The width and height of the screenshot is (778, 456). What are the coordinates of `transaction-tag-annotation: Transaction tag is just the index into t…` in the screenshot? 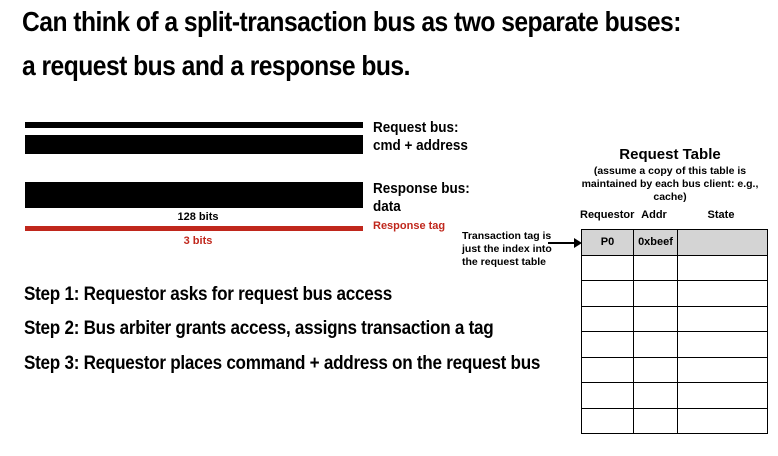 It's located at (519, 249).